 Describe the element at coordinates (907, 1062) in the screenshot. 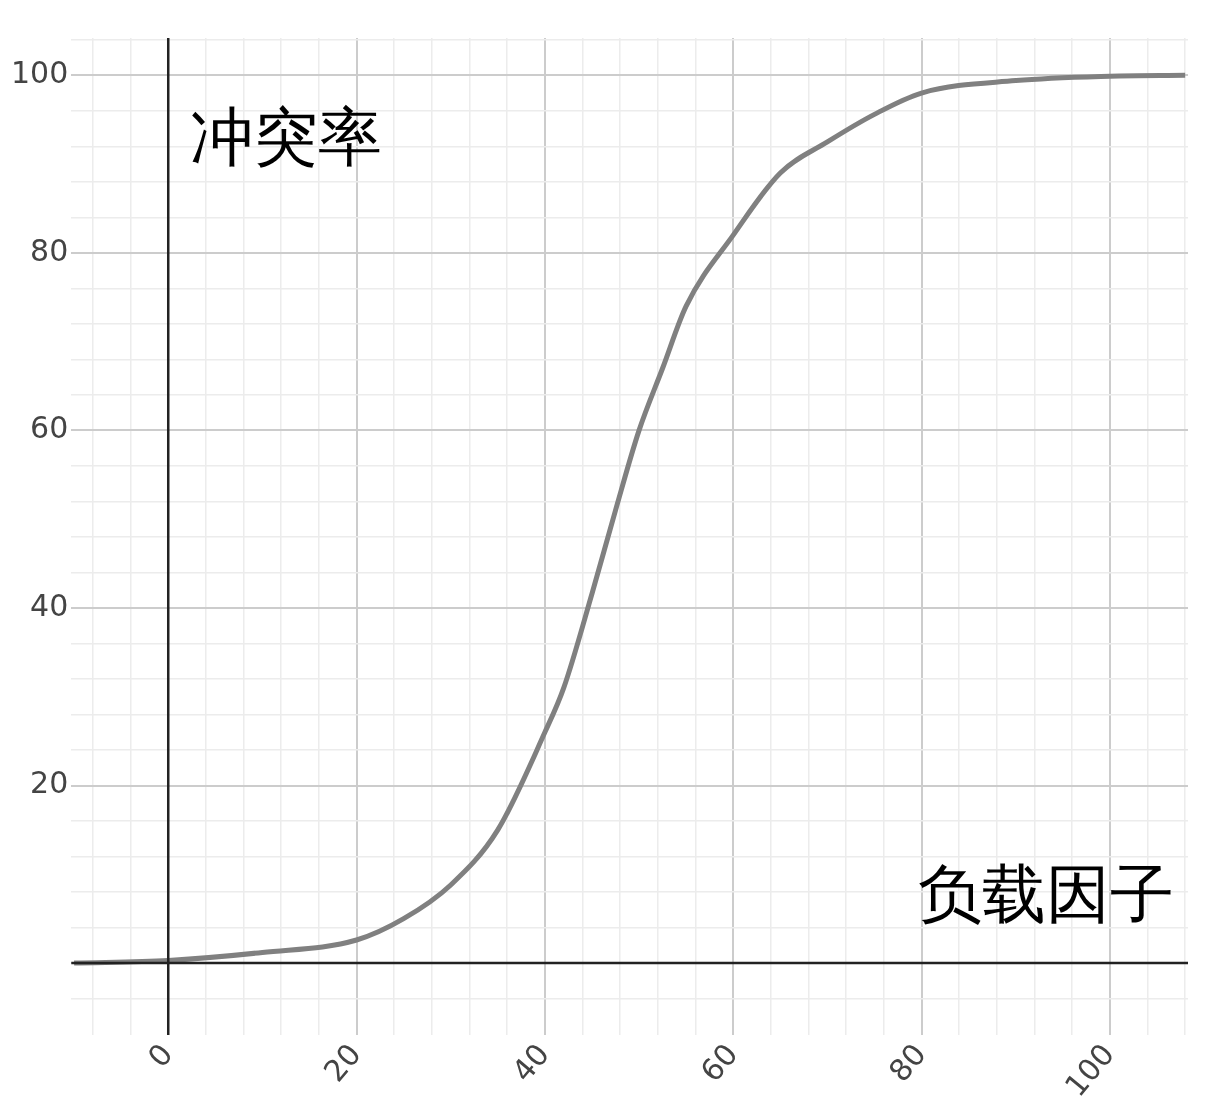

I see `x-tick-label: 80` at that location.